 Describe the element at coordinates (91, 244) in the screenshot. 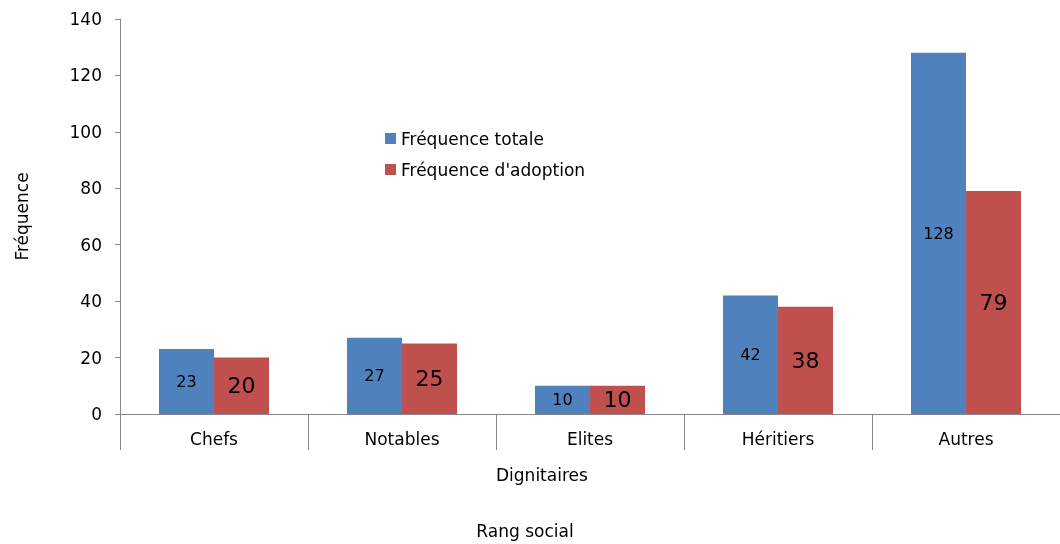

I see `y-tick-label: 60` at that location.